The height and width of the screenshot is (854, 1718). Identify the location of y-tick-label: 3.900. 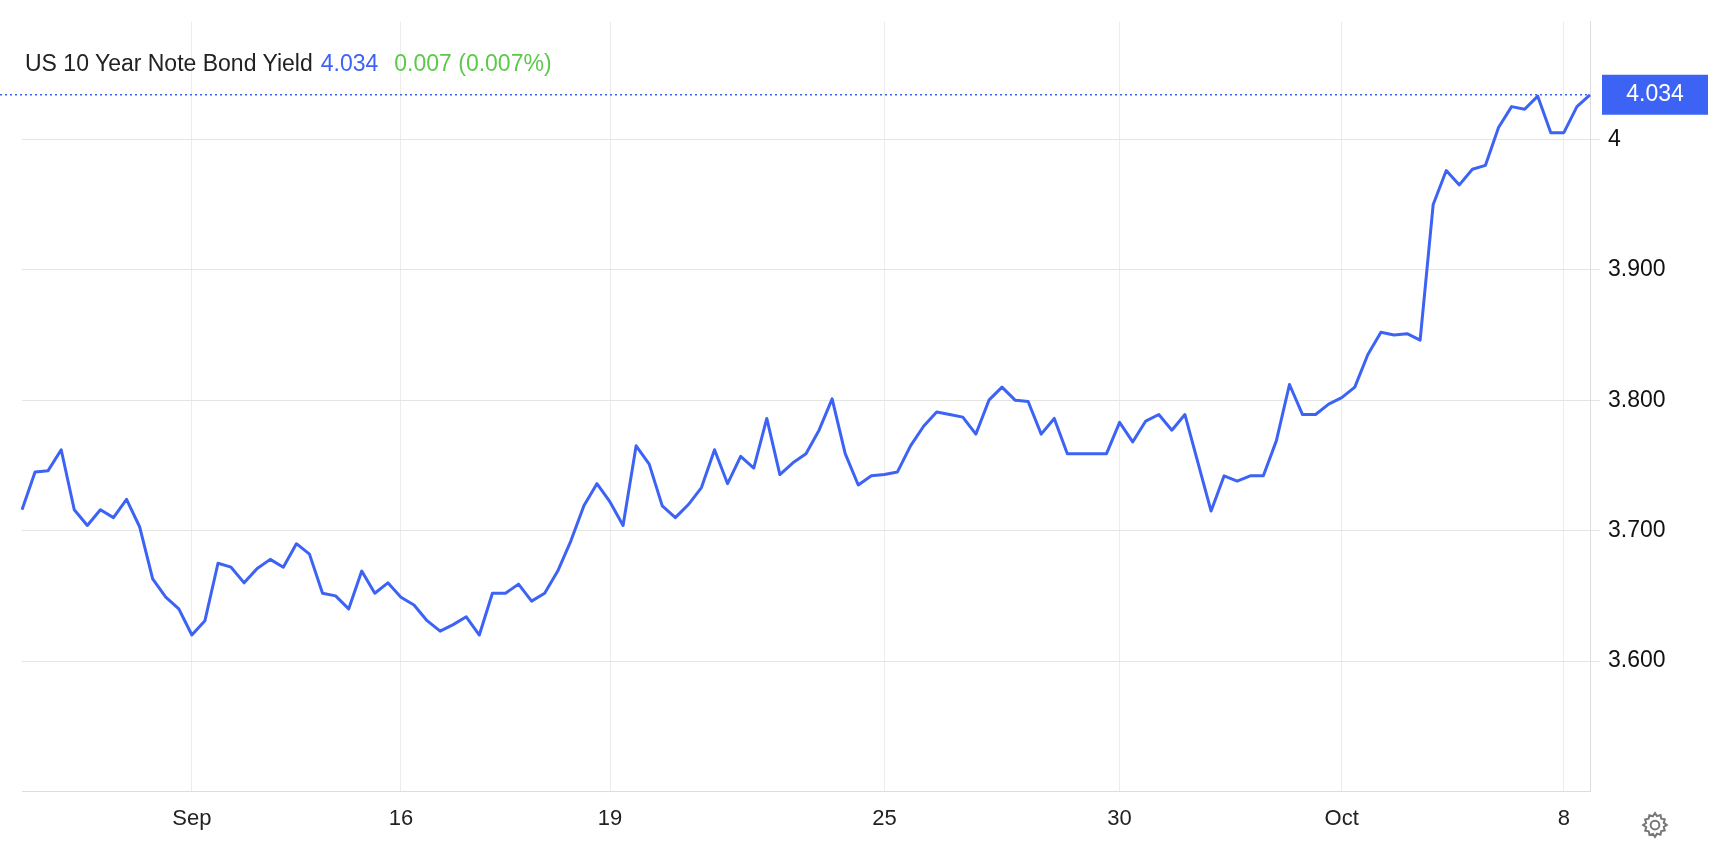
(1637, 268).